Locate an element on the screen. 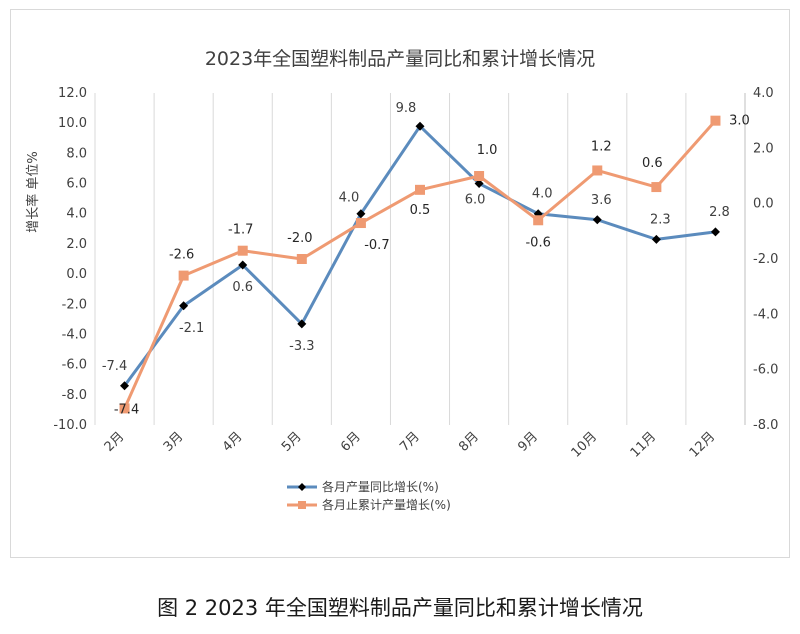  y-left-tick-label: -8.0 is located at coordinates (74, 395).